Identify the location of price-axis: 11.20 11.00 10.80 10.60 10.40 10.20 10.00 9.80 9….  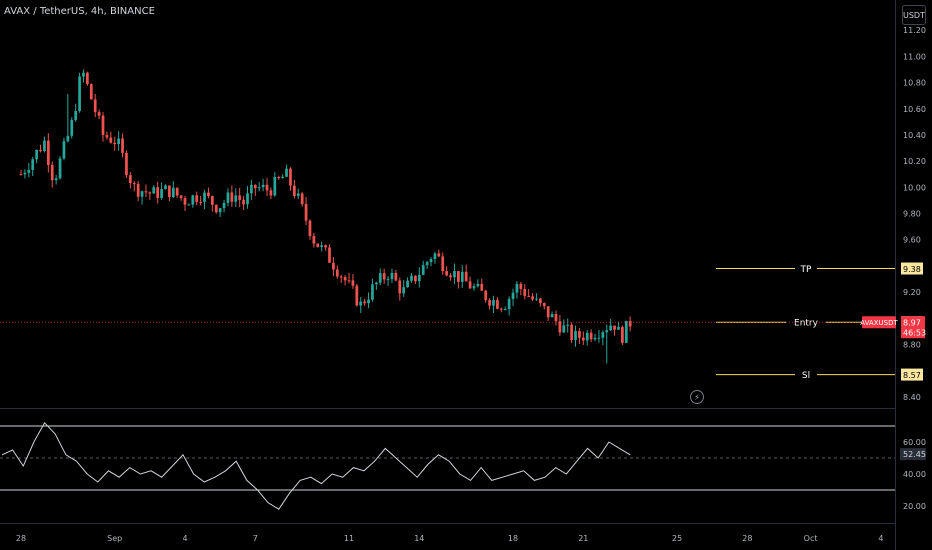
(914, 214).